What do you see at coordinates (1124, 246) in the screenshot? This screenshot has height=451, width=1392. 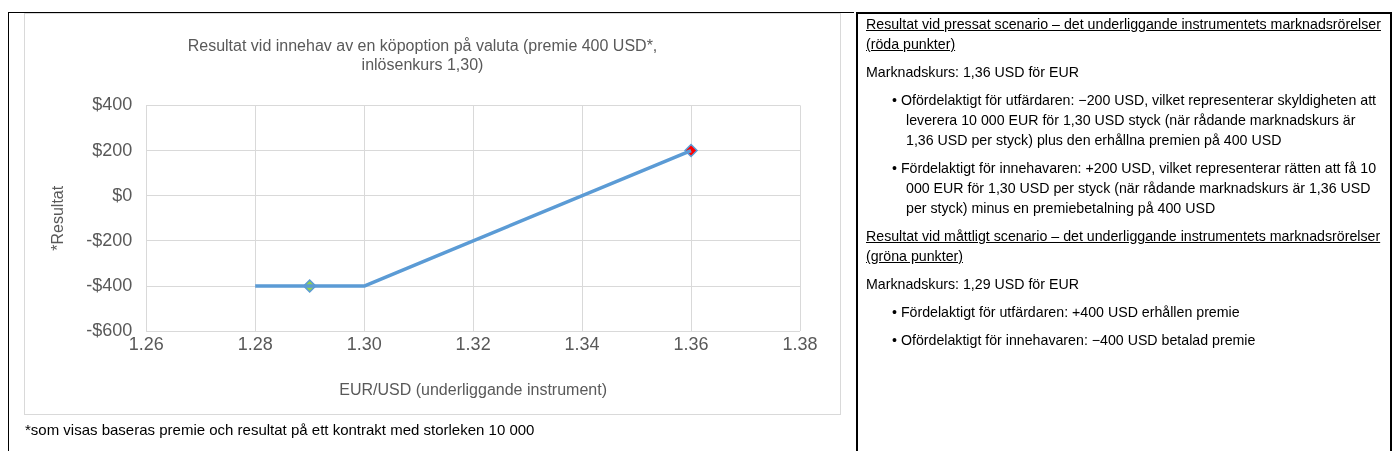 I see `text: Resultat vid måttligt scenario – det underliggande instrumentets marknadsrörelser (gröna punkter)` at bounding box center [1124, 246].